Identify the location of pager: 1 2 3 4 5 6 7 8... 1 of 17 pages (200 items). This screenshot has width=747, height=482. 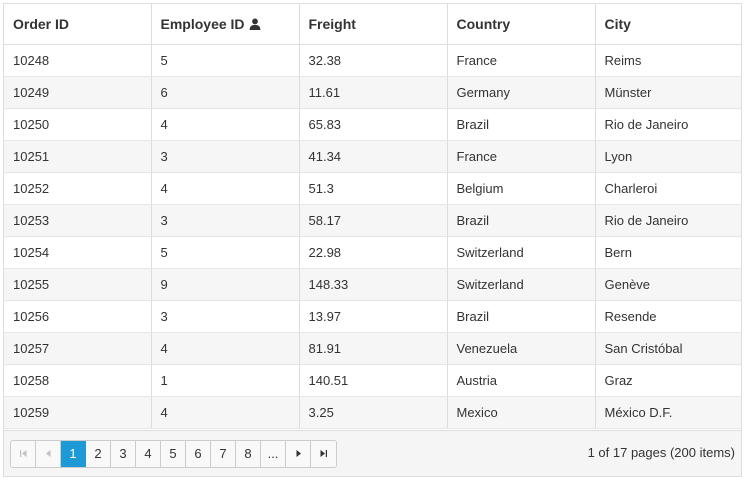
(372, 453).